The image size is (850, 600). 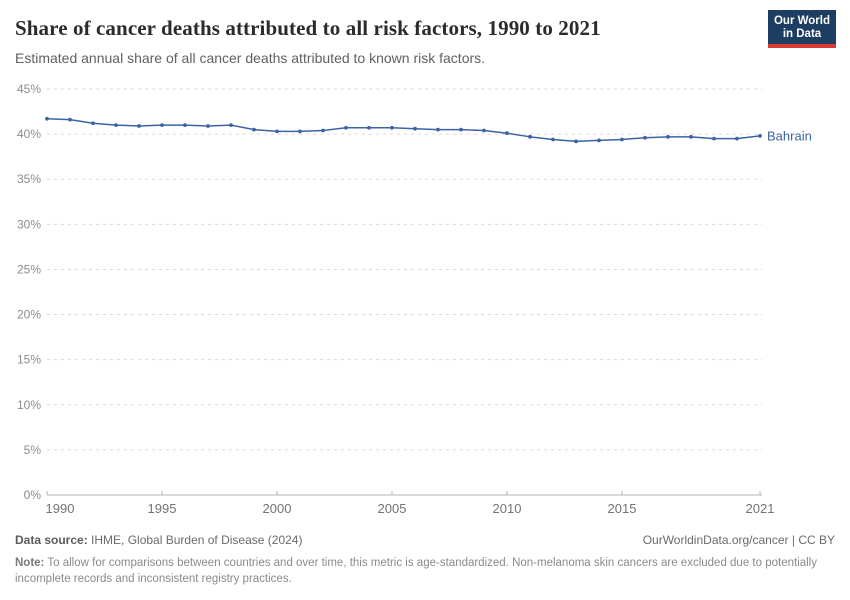 I want to click on y-tick-label: 10%, so click(x=29, y=405).